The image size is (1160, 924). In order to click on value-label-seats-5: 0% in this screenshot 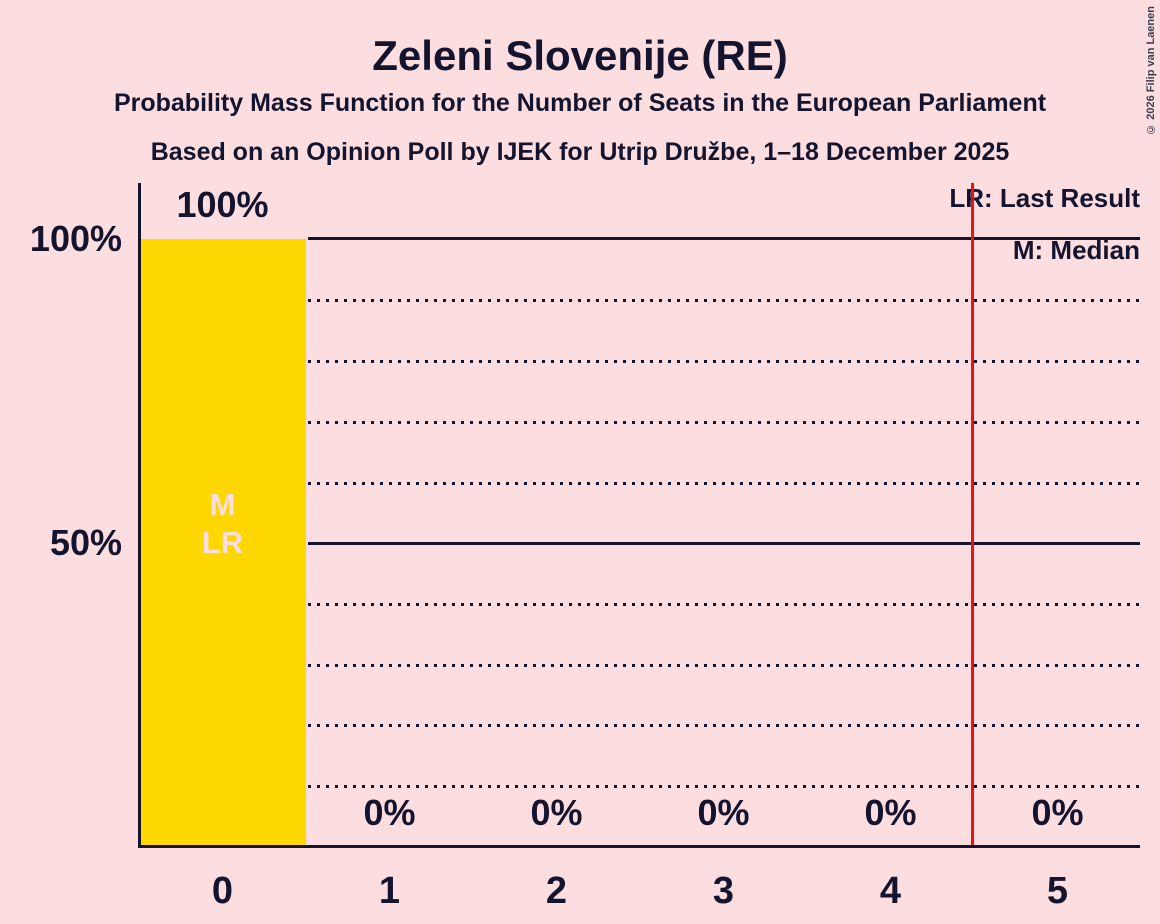, I will do `click(1057, 812)`.